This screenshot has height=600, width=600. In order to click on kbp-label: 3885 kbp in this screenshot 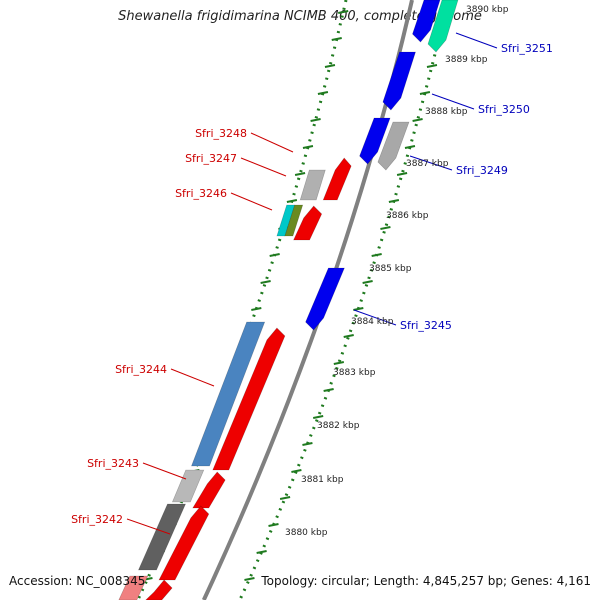, I will do `click(390, 269)`.